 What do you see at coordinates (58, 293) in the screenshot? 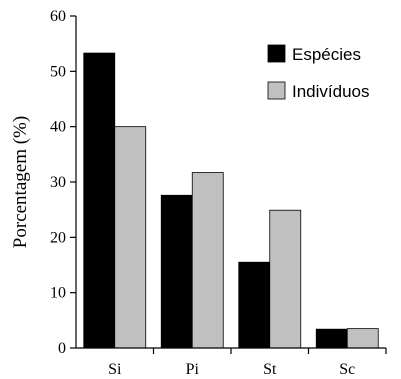
I see `y-tick-label: 10` at bounding box center [58, 293].